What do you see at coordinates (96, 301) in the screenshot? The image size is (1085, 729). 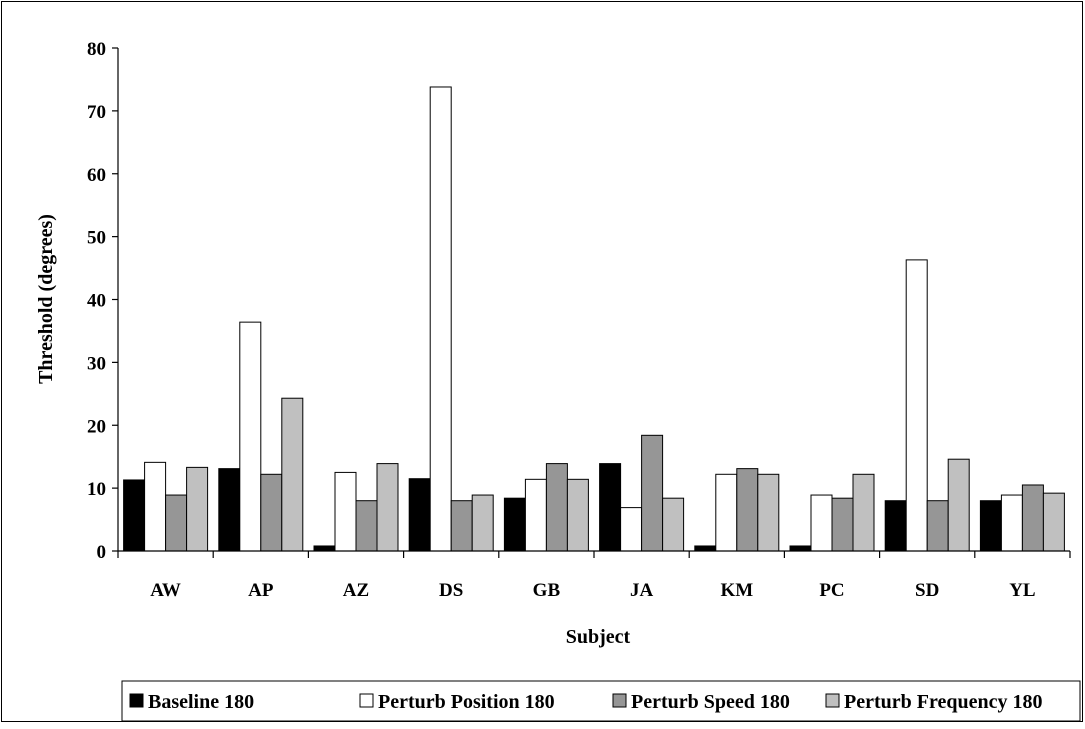 I see `y-tick-label: 40` at bounding box center [96, 301].